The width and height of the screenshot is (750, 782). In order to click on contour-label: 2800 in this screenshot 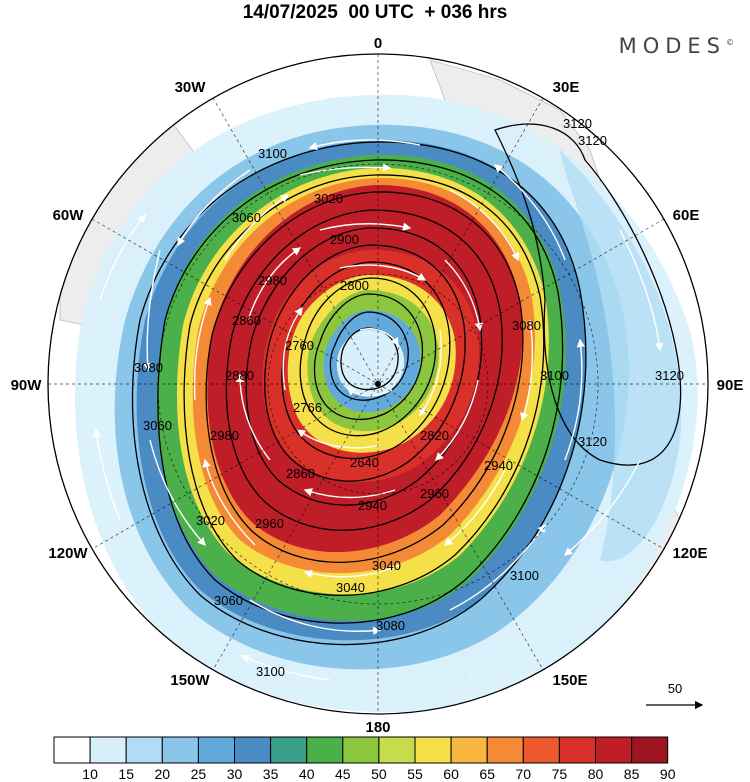, I will do `click(354, 285)`.